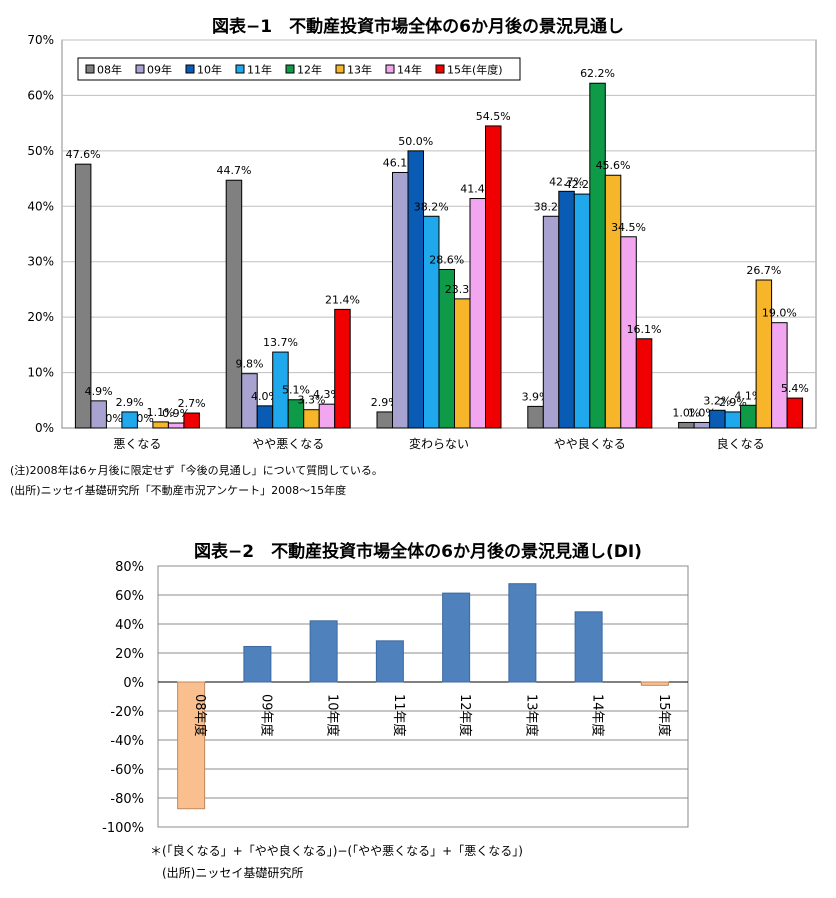  Describe the element at coordinates (748, 395) in the screenshot. I see `data-label: 4.1%` at that location.